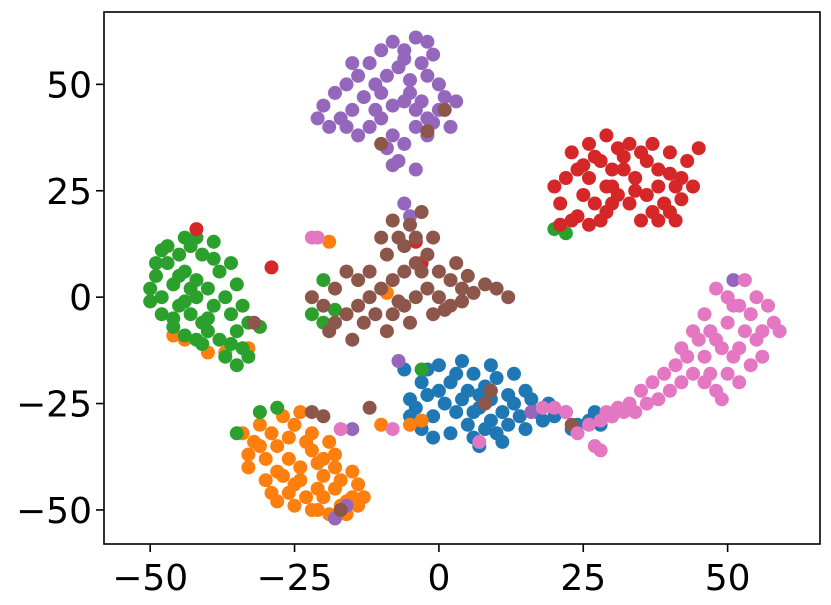 This screenshot has width=831, height=605. What do you see at coordinates (69, 192) in the screenshot?
I see `y-tick-label: 25` at bounding box center [69, 192].